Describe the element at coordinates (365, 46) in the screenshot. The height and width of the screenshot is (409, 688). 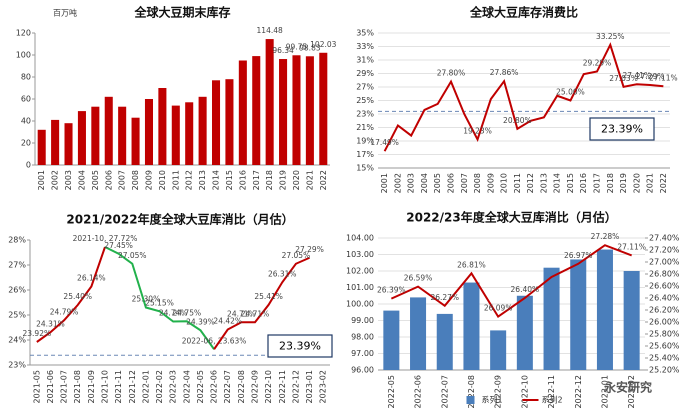
I see `y-tick-label: 33%` at that location.